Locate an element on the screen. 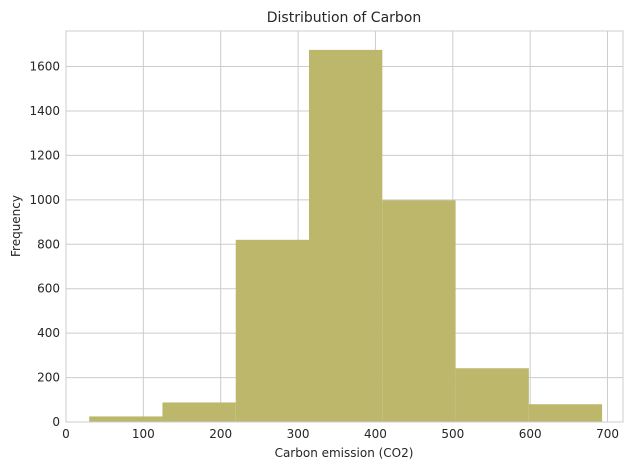  y-tick-label: 1600 is located at coordinates (44, 67).